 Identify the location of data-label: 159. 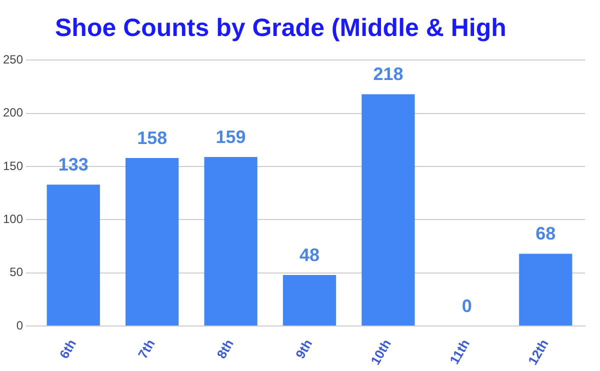
(231, 136).